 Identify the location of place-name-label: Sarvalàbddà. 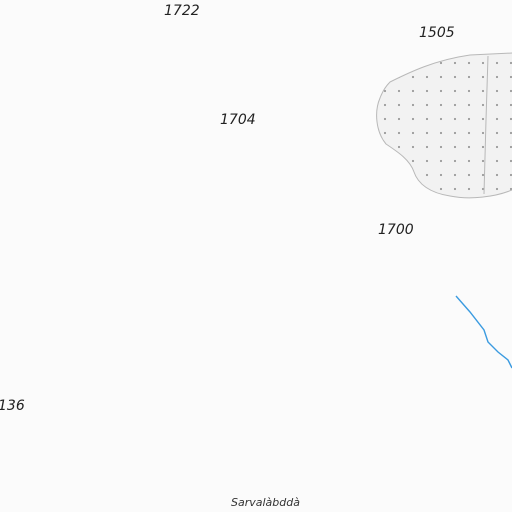
(265, 502).